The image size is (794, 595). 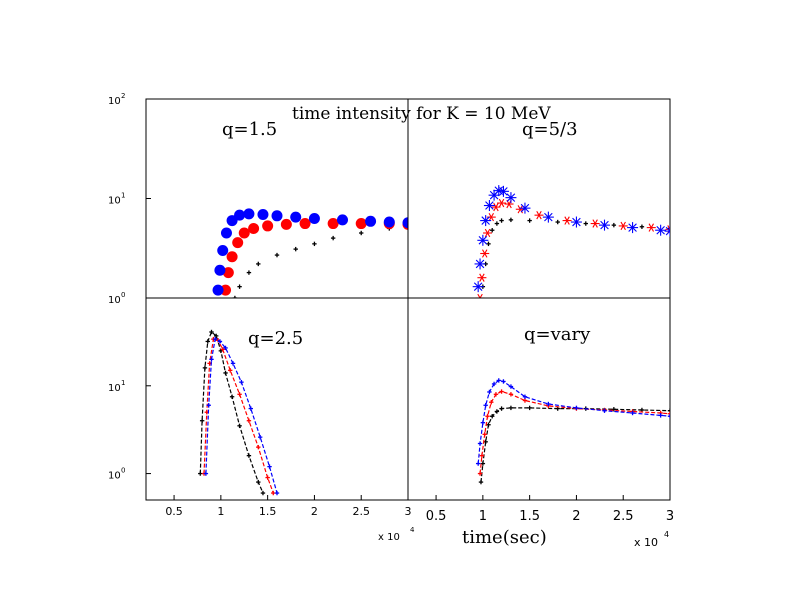 I want to click on y-tick-label: 10, so click(x=114, y=101).